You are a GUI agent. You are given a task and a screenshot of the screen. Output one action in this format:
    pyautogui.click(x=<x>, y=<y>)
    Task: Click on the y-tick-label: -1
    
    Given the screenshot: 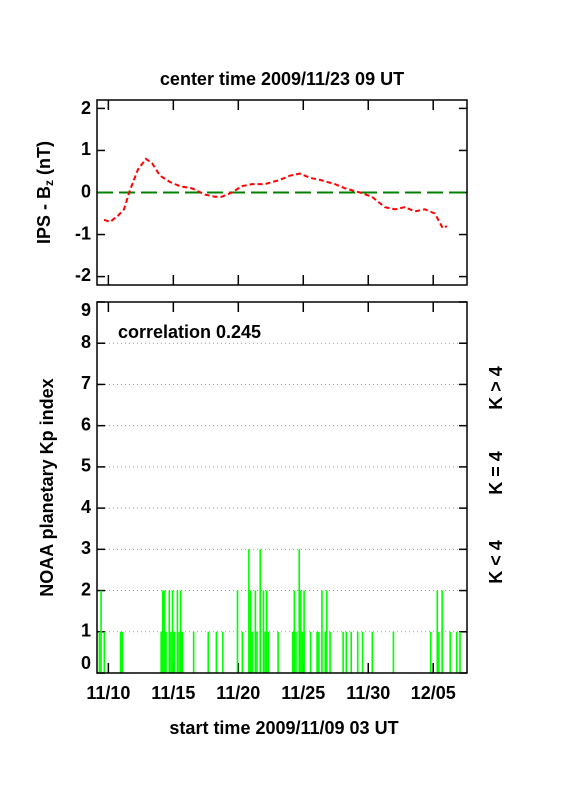 What is the action you would take?
    pyautogui.click(x=83, y=233)
    